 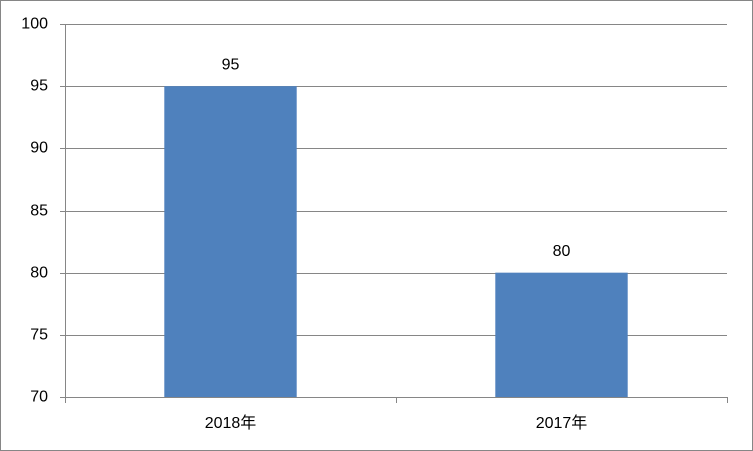 What do you see at coordinates (39, 335) in the screenshot?
I see `y-tick-label: 75` at bounding box center [39, 335].